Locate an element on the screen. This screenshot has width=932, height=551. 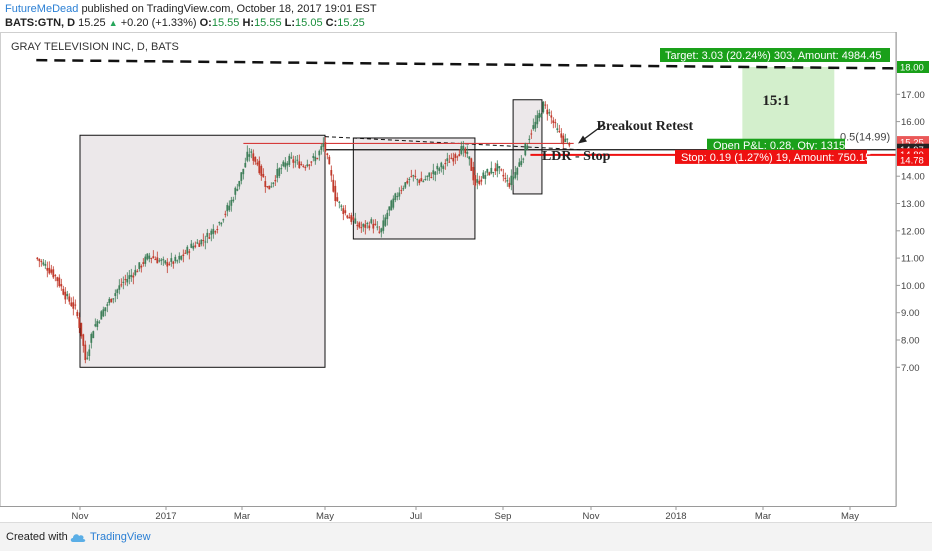
time-axis: Nov 2017 Mar May Jul Sep Nov 2018 Mar May is located at coordinates (448, 514).